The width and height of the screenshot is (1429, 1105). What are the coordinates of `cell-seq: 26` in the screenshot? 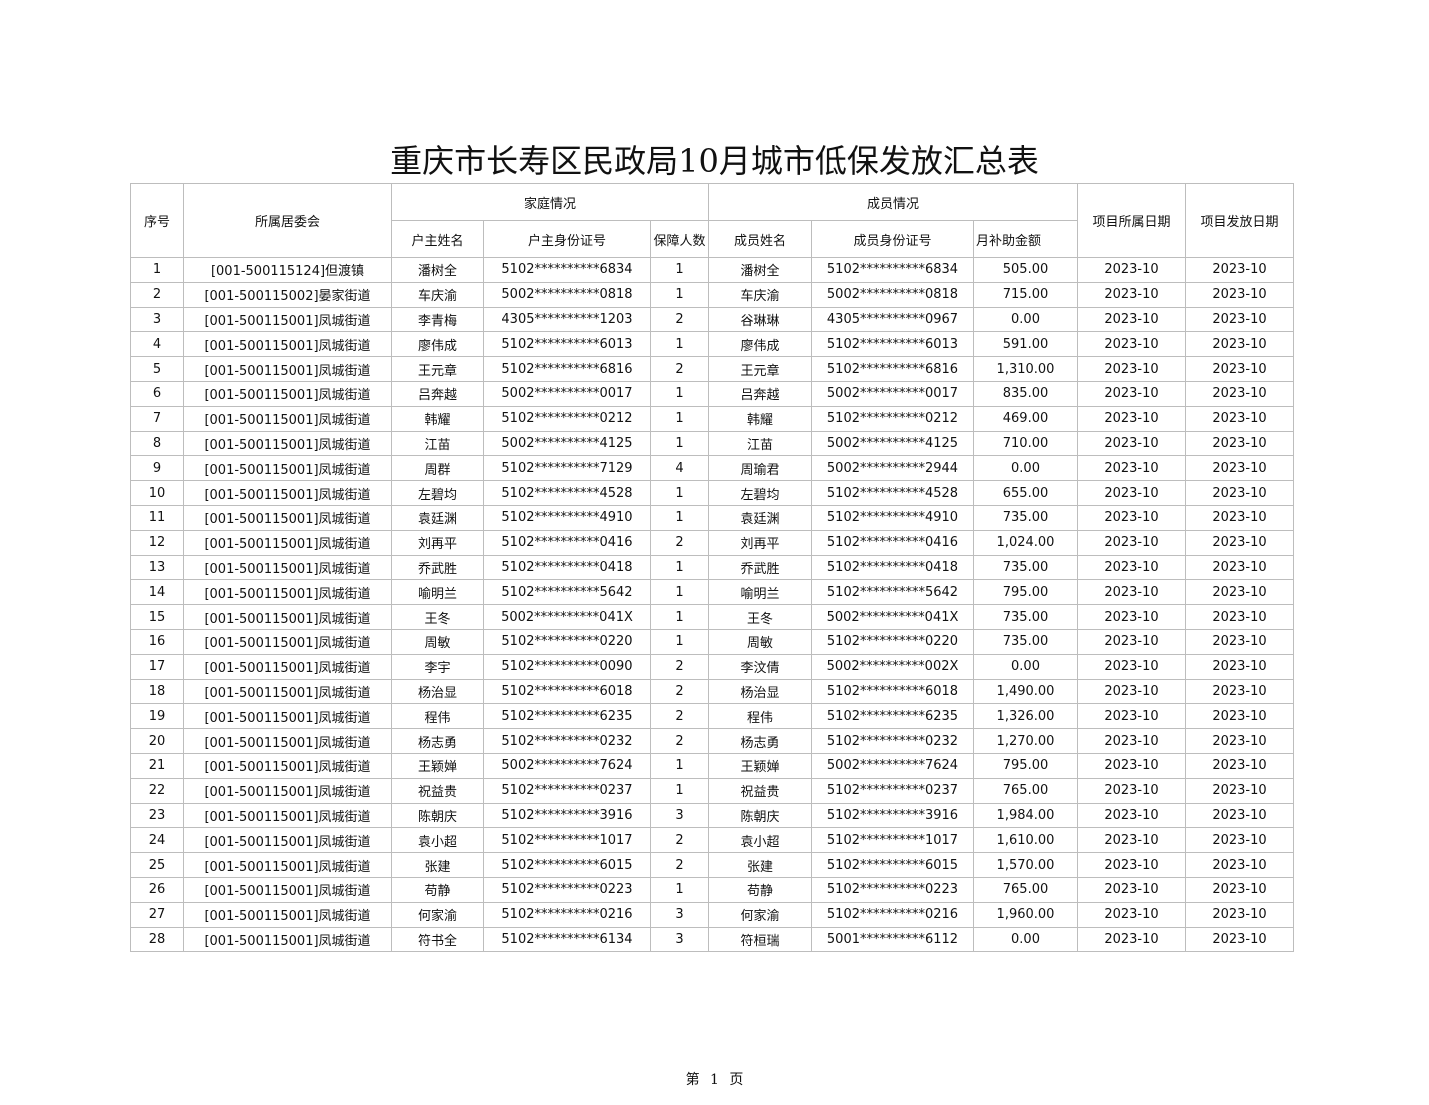 It's located at (157, 889).